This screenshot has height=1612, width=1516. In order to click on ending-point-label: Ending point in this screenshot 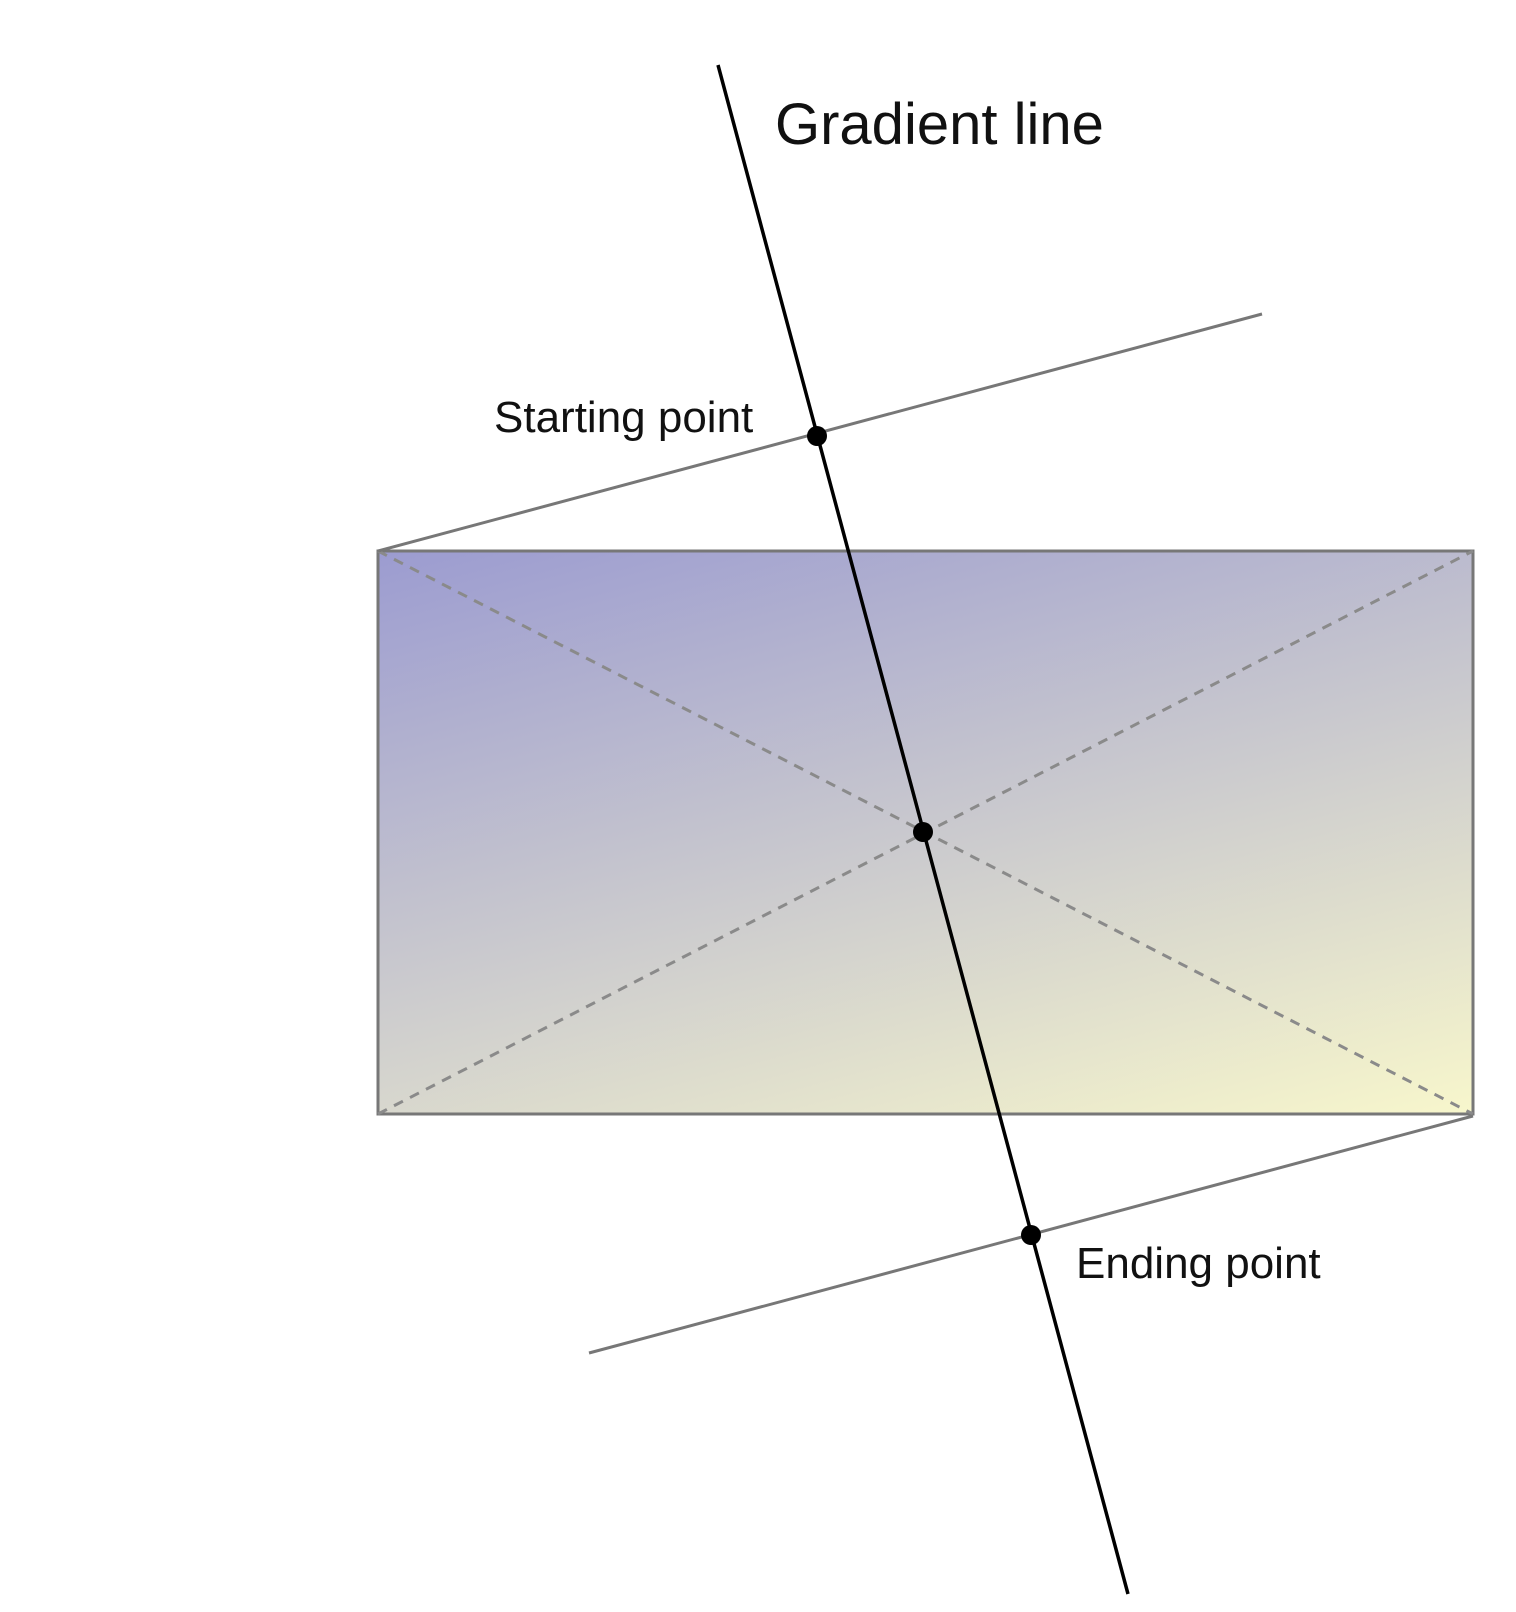, I will do `click(1198, 1263)`.